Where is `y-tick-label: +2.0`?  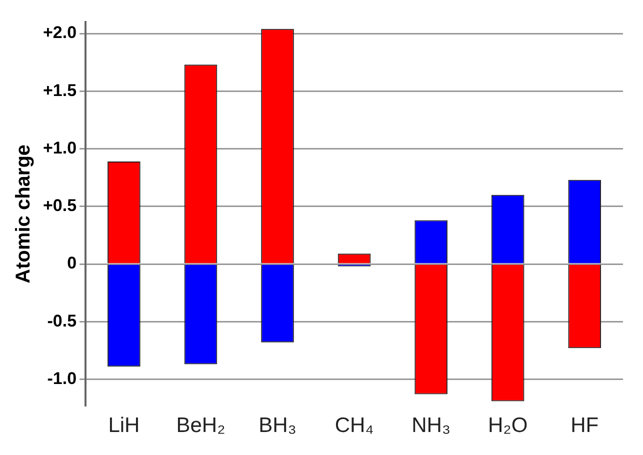 y-tick-label: +2.0 is located at coordinates (60, 32).